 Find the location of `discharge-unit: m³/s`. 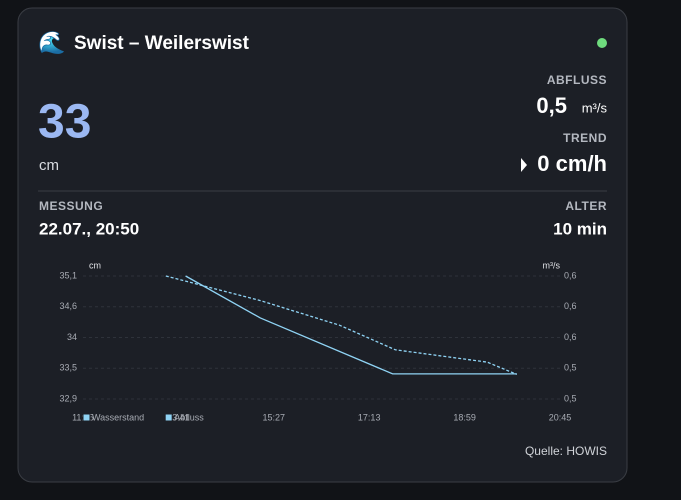

discharge-unit: m³/s is located at coordinates (595, 107).